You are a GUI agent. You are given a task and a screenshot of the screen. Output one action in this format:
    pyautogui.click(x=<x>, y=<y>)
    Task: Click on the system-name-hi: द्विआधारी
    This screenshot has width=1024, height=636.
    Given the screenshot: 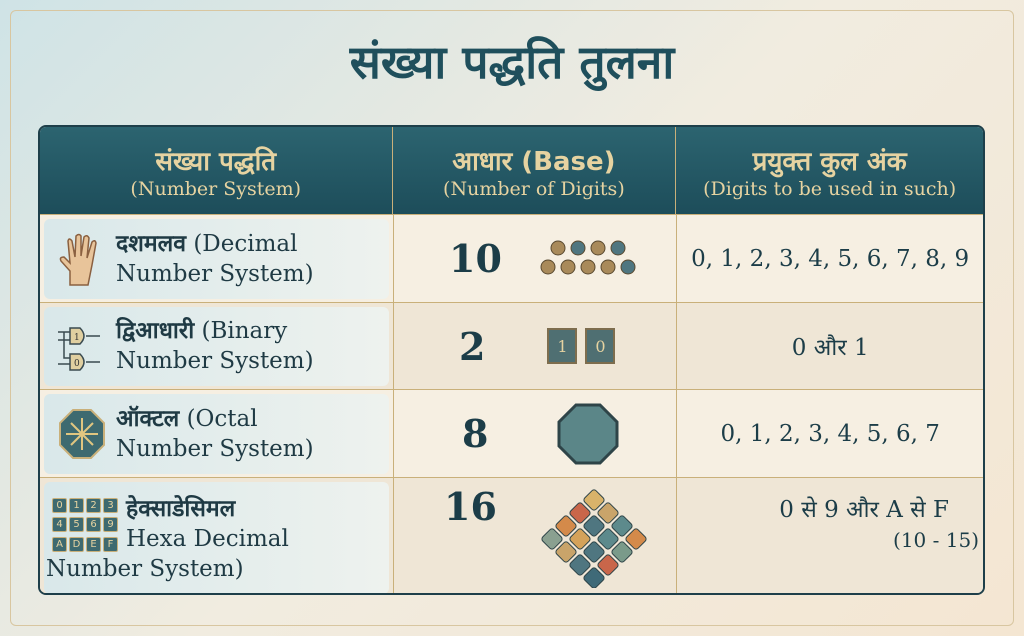 What is the action you would take?
    pyautogui.click(x=155, y=331)
    